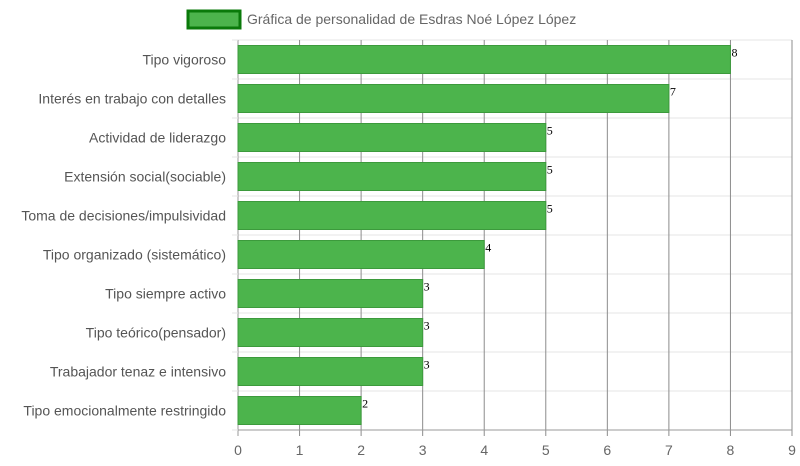  I want to click on category-label: Trabajador tenaz e intensivo, so click(138, 372).